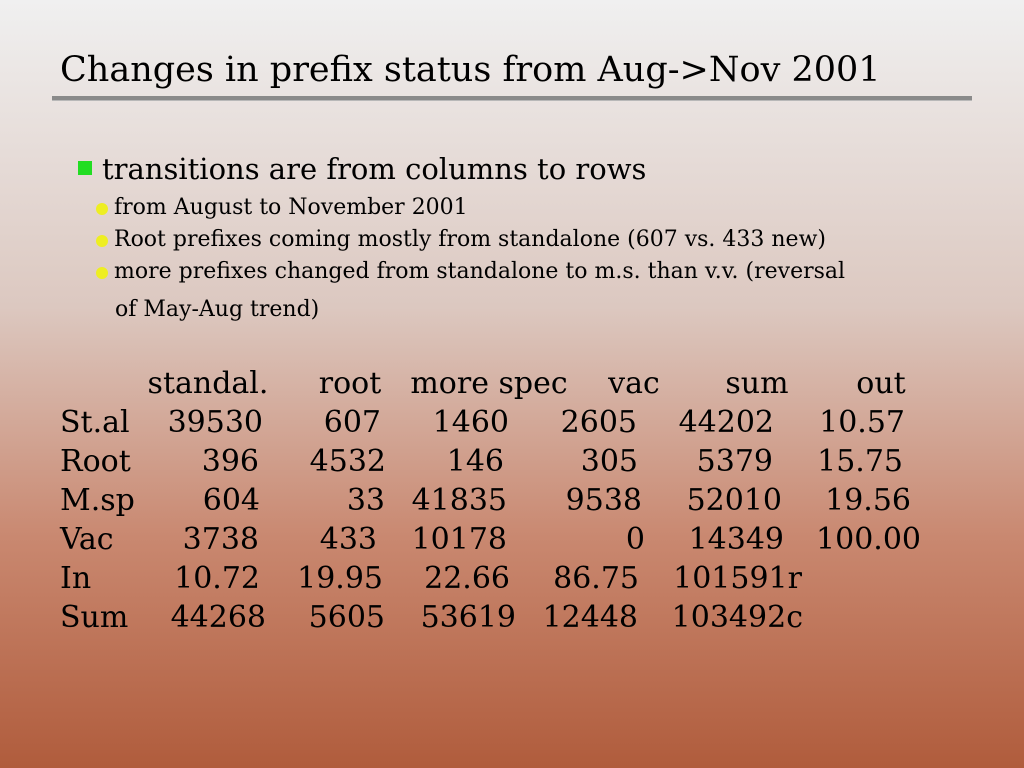 The height and width of the screenshot is (768, 1024). I want to click on table-cell: 604, so click(231, 500).